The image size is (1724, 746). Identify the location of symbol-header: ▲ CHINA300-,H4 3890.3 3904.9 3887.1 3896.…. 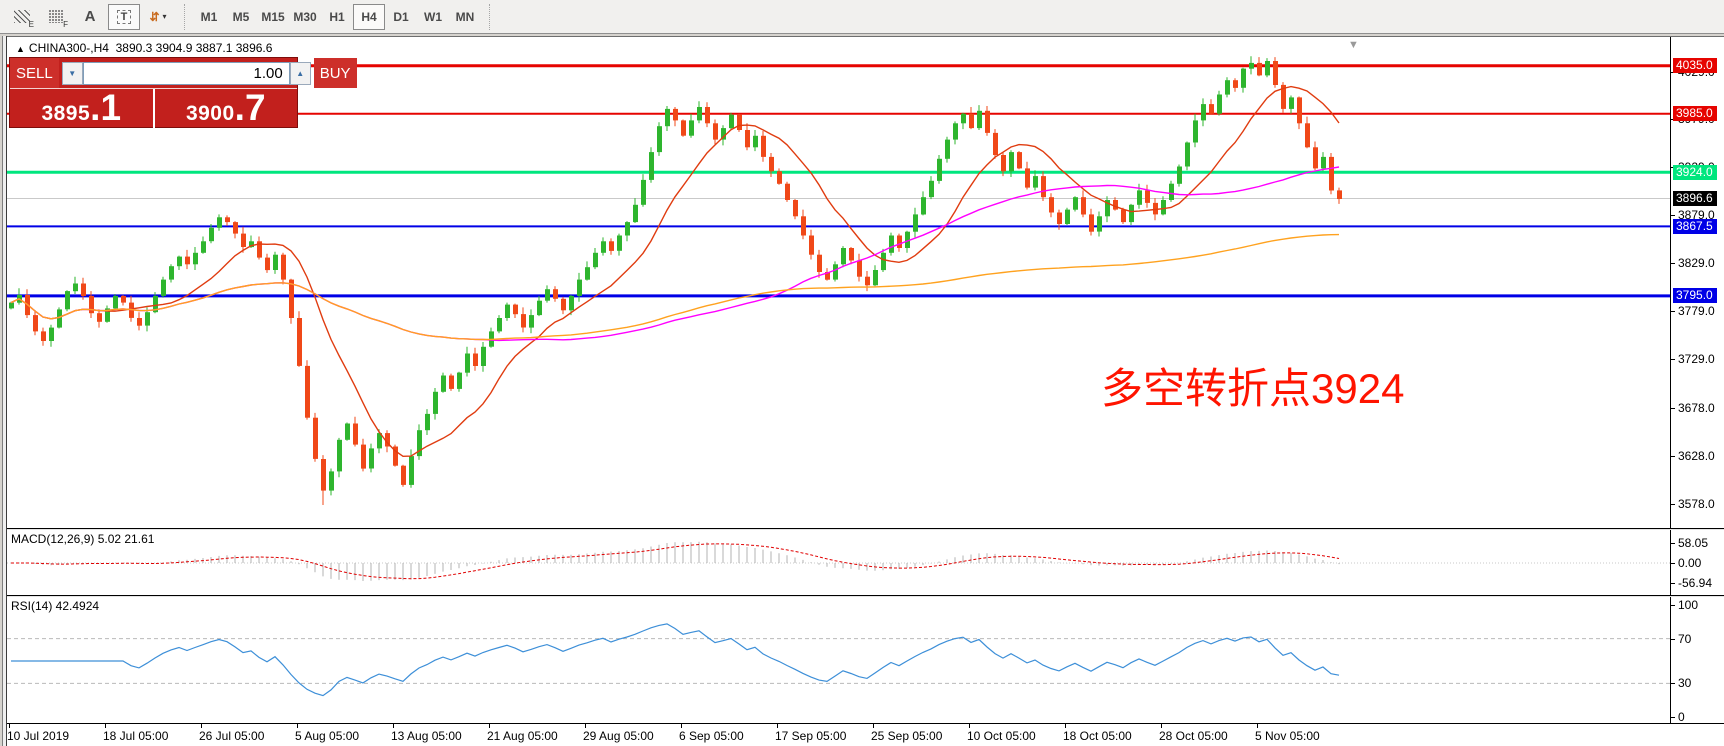
(144, 48).